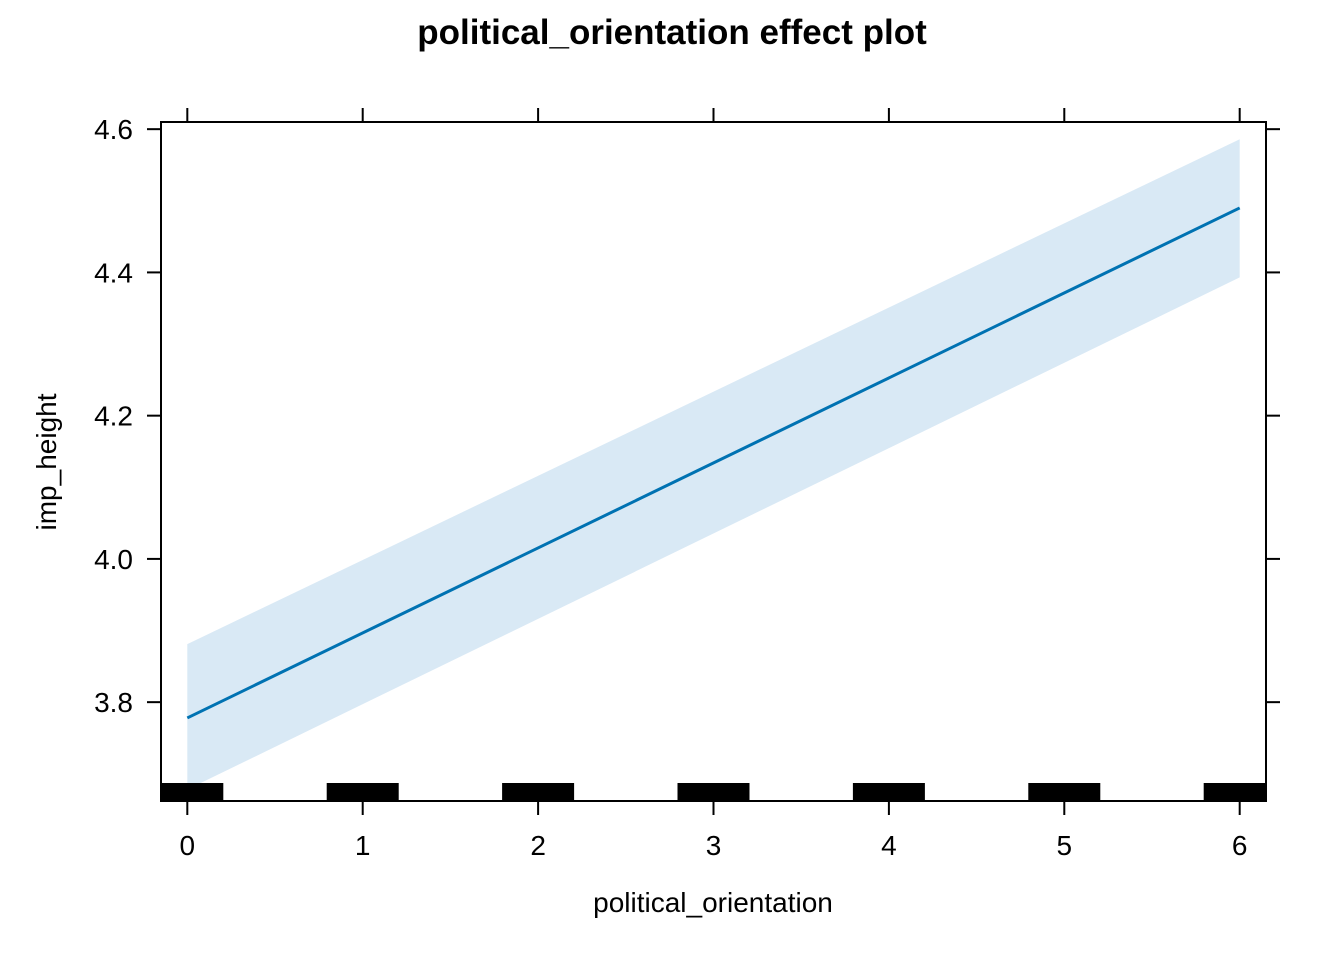 This screenshot has height=960, width=1344. I want to click on y-tick-label: 4.2, so click(113, 416).